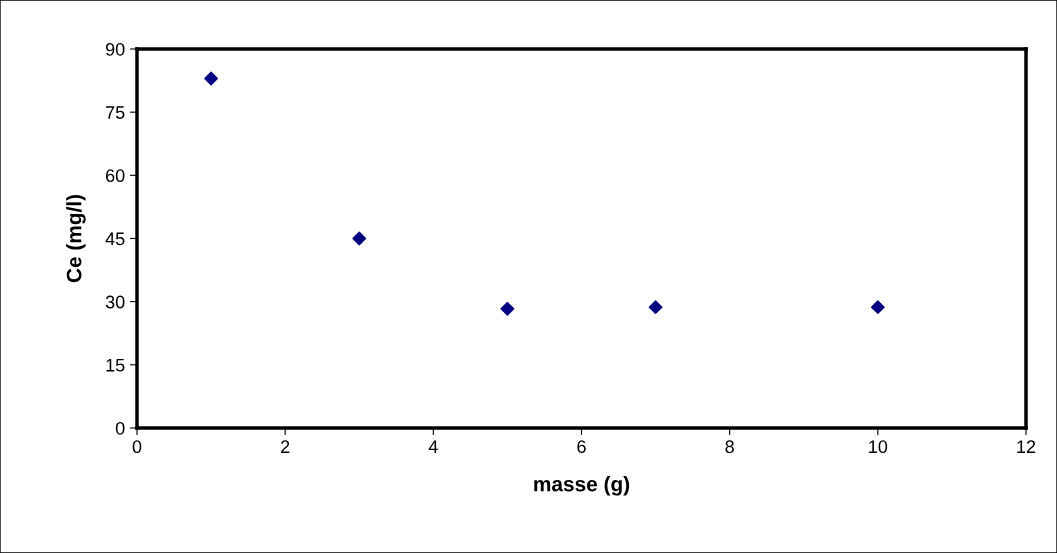 This screenshot has height=553, width=1057. What do you see at coordinates (729, 447) in the screenshot?
I see `x-tick-label: 8` at bounding box center [729, 447].